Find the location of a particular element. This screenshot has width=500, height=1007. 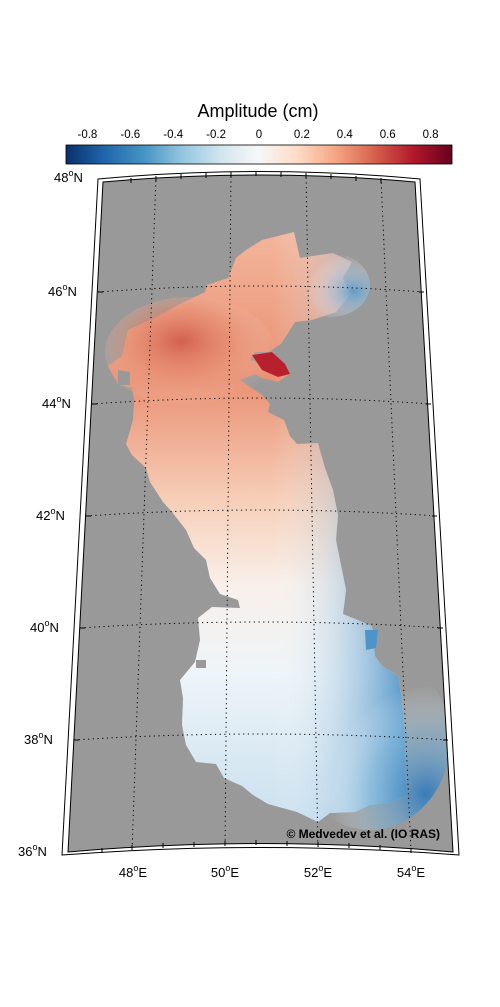

north-east-blue-area is located at coordinates (330, 285).